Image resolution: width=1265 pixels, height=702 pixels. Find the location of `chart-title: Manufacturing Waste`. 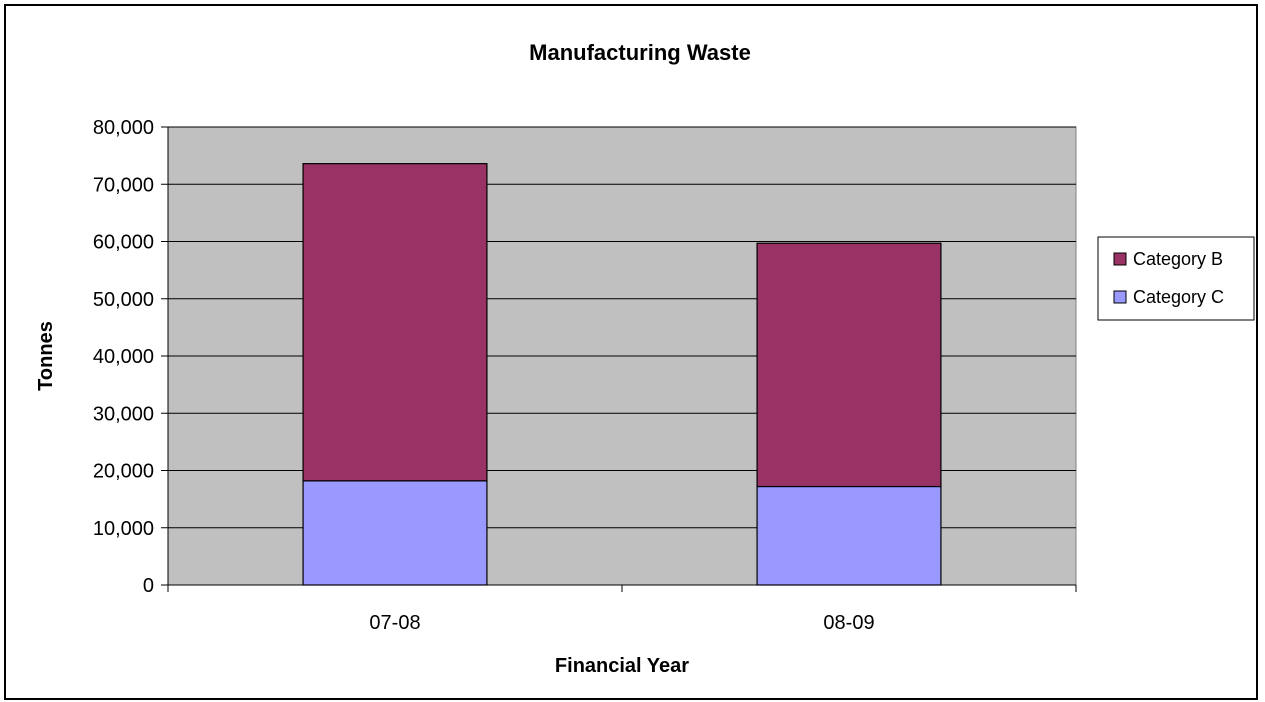

chart-title: Manufacturing Waste is located at coordinates (640, 52).